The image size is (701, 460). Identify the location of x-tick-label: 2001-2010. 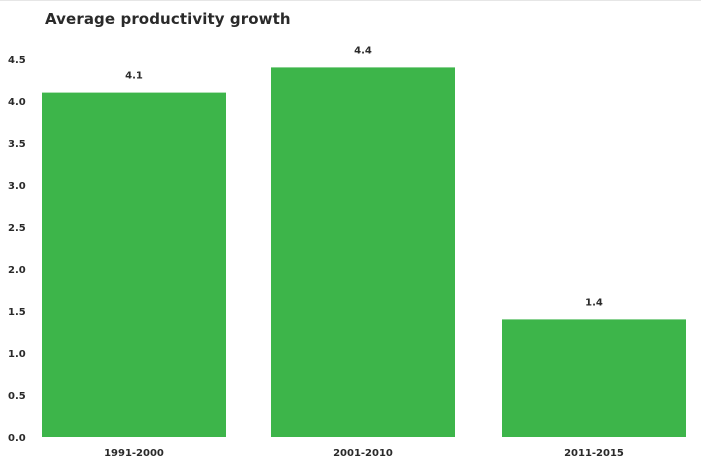
(363, 453).